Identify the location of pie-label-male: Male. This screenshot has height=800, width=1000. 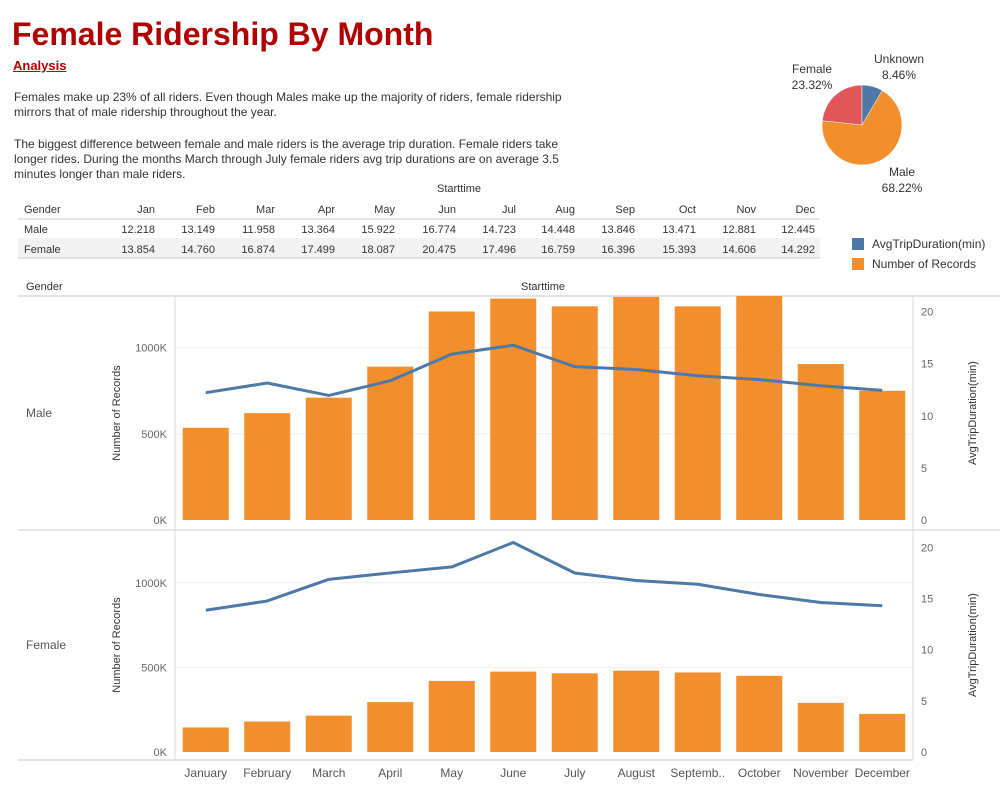
(902, 172).